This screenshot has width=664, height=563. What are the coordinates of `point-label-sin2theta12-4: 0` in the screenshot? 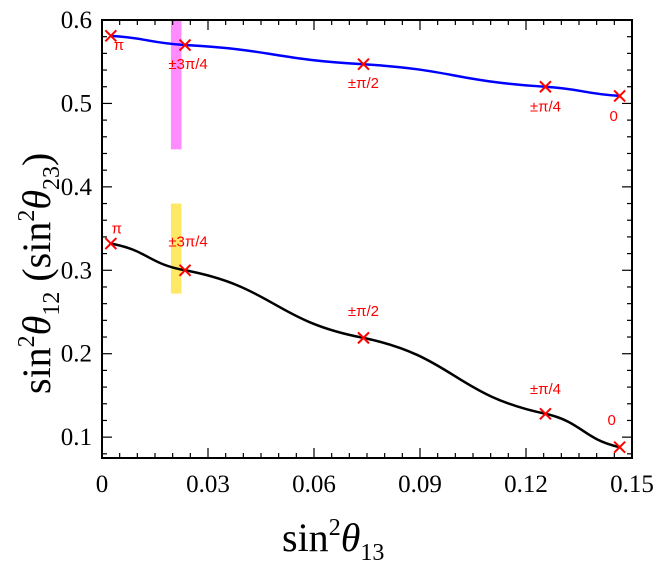 It's located at (611, 420).